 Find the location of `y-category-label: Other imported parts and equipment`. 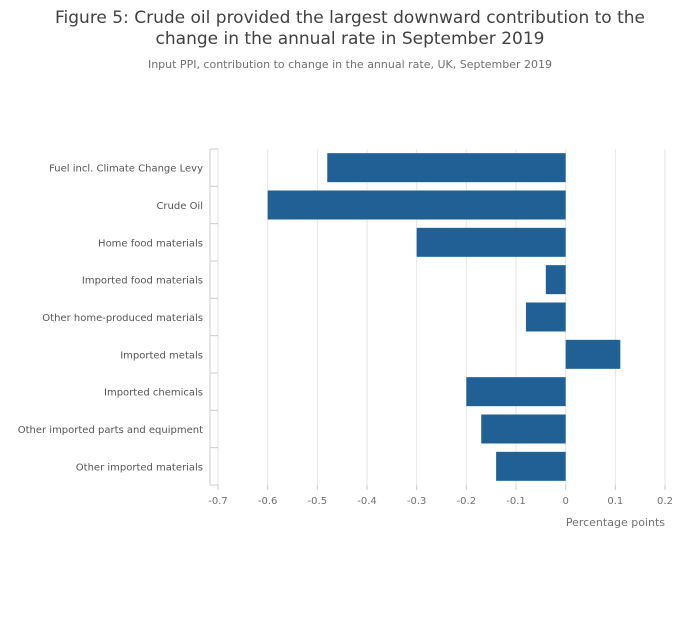

y-category-label: Other imported parts and equipment is located at coordinates (110, 430).